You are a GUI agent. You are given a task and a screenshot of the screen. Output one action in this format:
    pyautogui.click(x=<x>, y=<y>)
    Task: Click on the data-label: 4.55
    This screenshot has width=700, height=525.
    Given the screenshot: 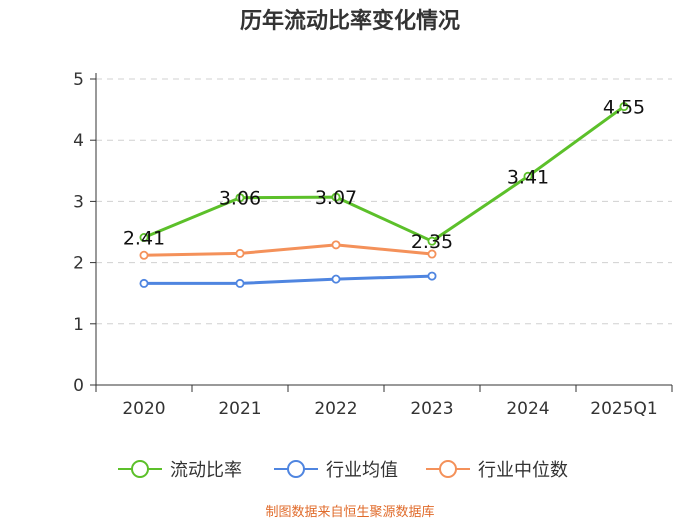 What is the action you would take?
    pyautogui.click(x=624, y=108)
    